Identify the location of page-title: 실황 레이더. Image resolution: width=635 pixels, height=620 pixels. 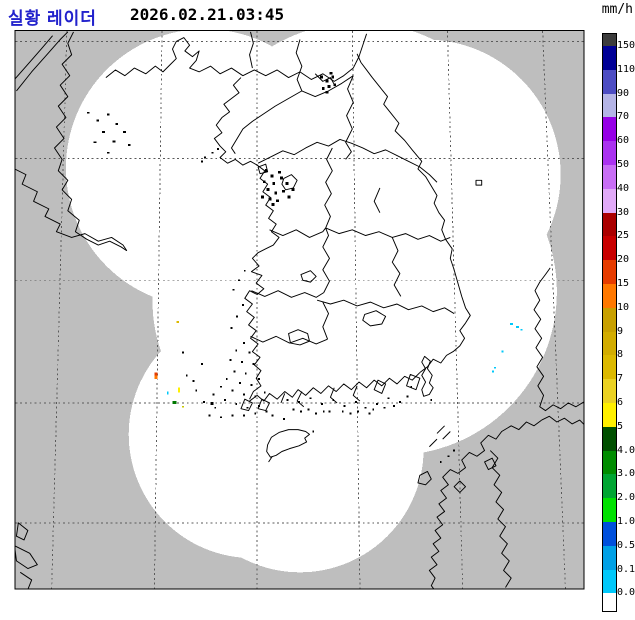
(52, 18).